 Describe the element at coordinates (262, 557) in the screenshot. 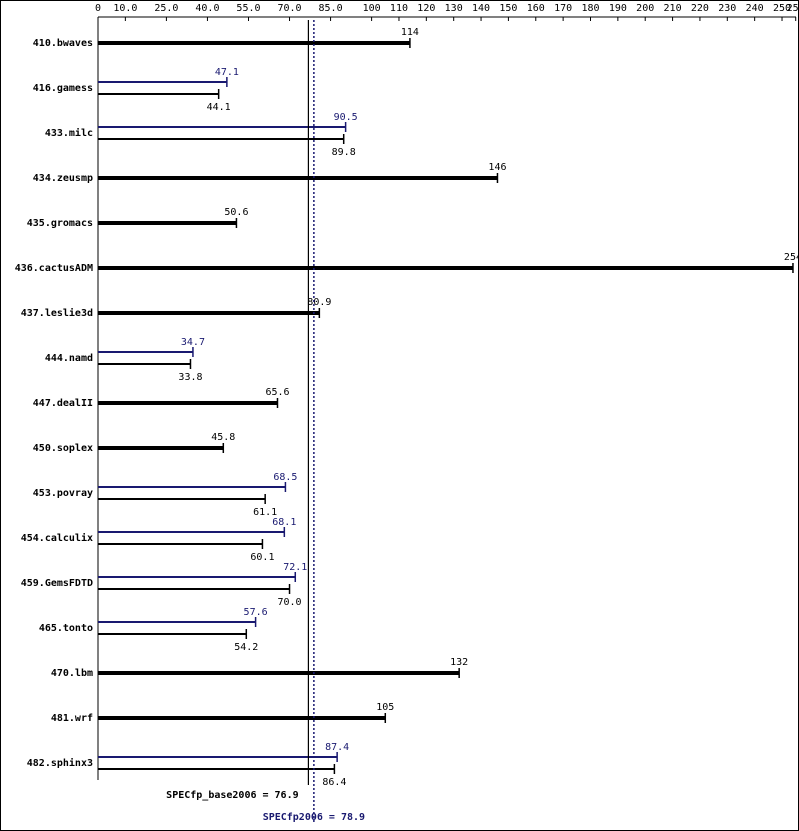

I see `value-label: 60.1` at that location.